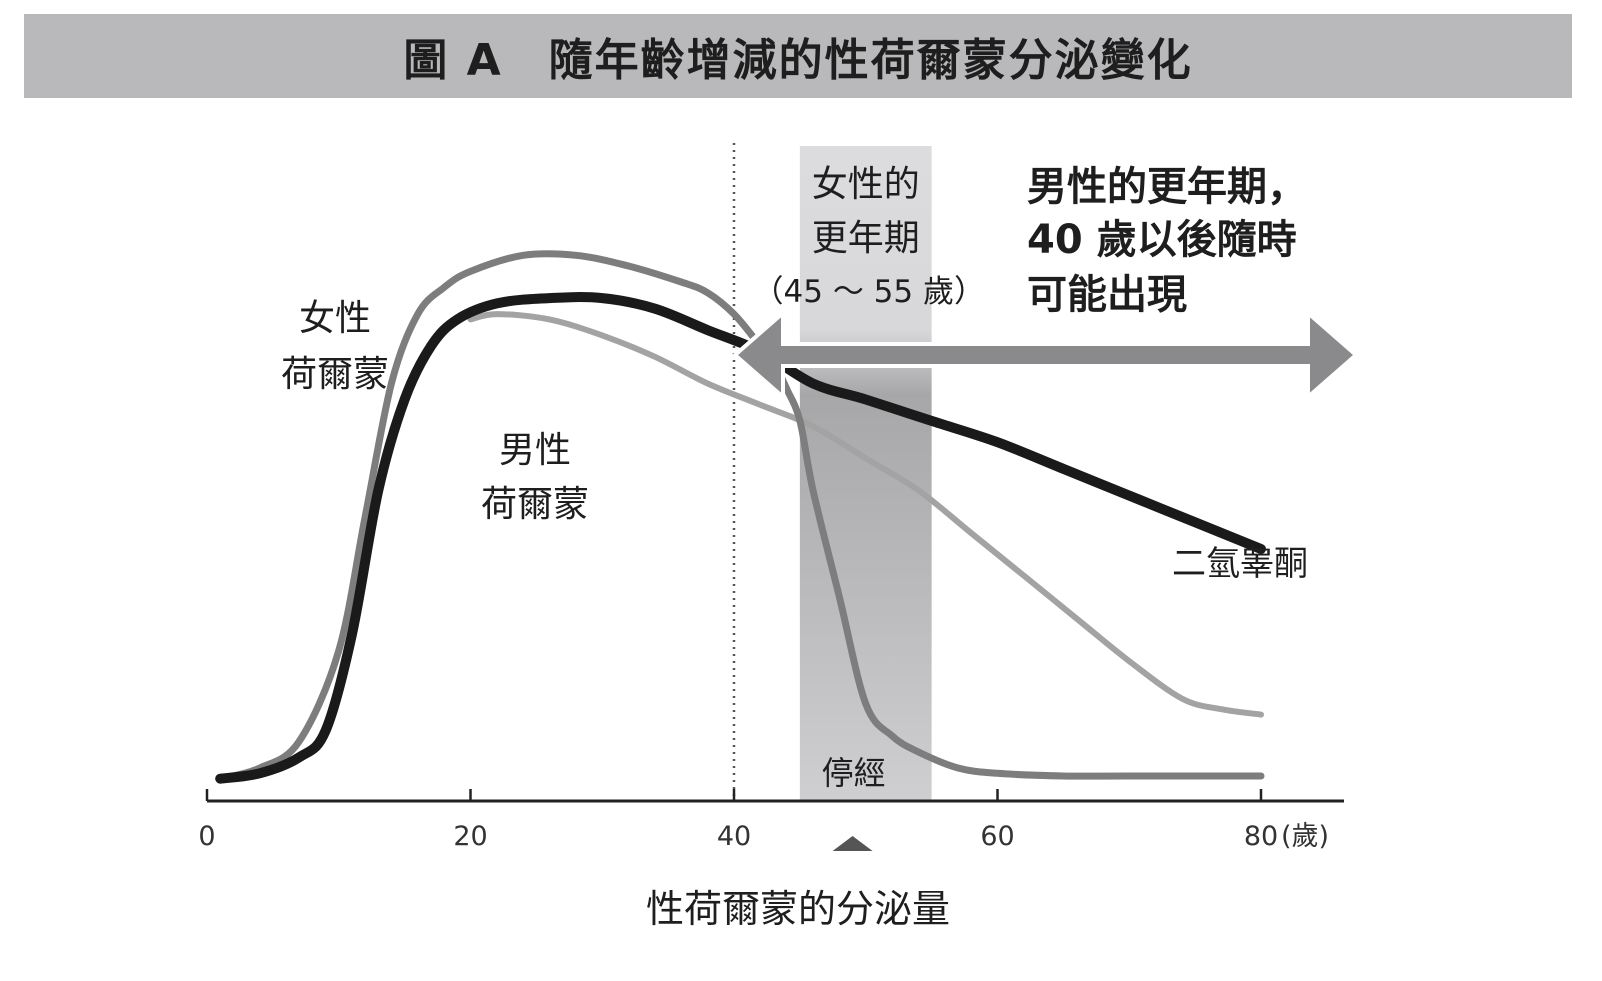  What do you see at coordinates (335, 318) in the screenshot?
I see `female-hormone-label-line1: 女性` at bounding box center [335, 318].